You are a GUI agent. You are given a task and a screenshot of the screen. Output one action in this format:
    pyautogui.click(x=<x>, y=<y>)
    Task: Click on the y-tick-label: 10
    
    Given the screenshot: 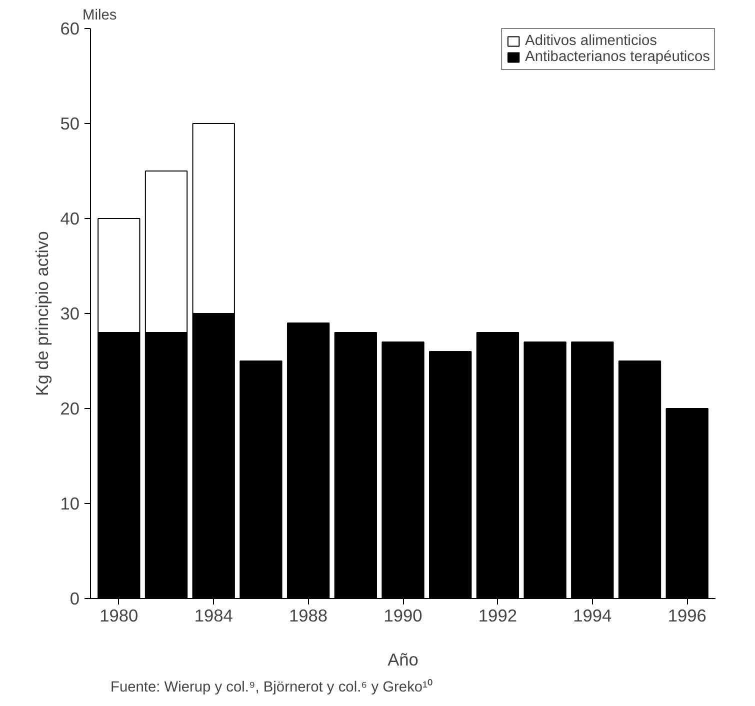 What is the action you would take?
    pyautogui.click(x=70, y=504)
    